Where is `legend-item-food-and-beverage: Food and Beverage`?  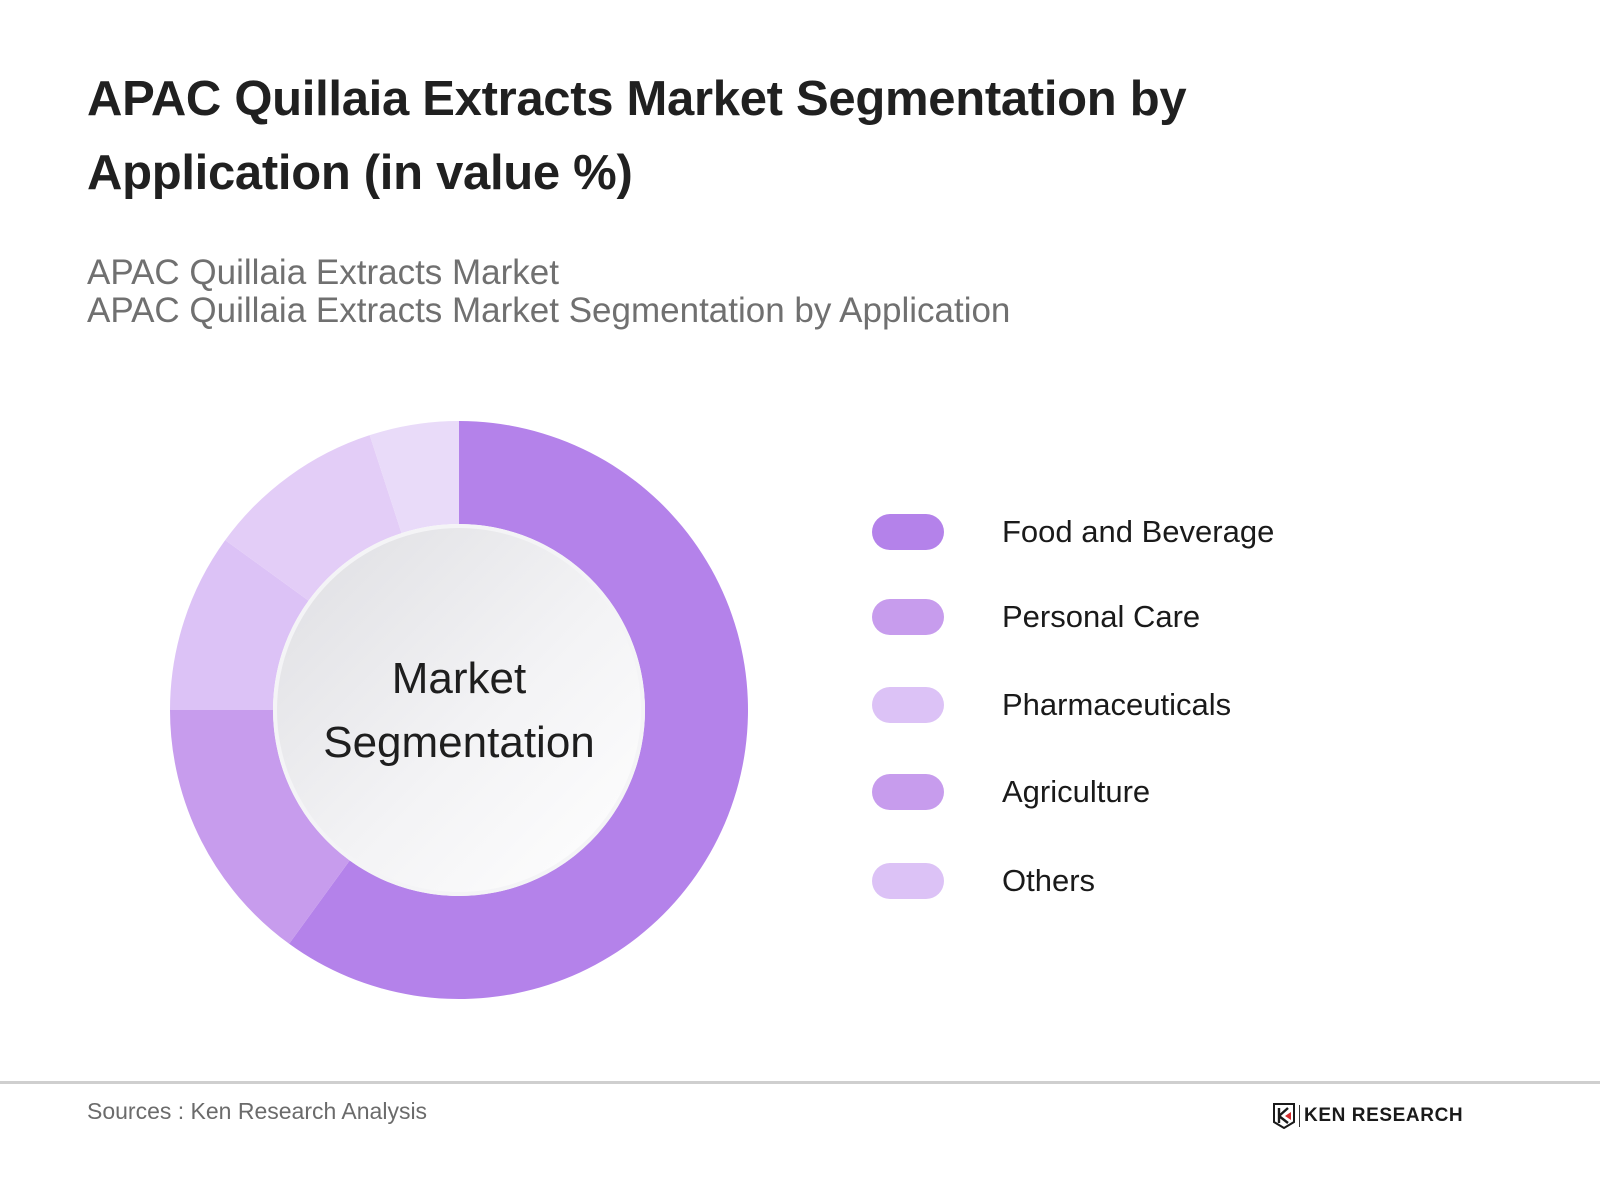
legend-item-food-and-beverage: Food and Beverage is located at coordinates (1073, 532).